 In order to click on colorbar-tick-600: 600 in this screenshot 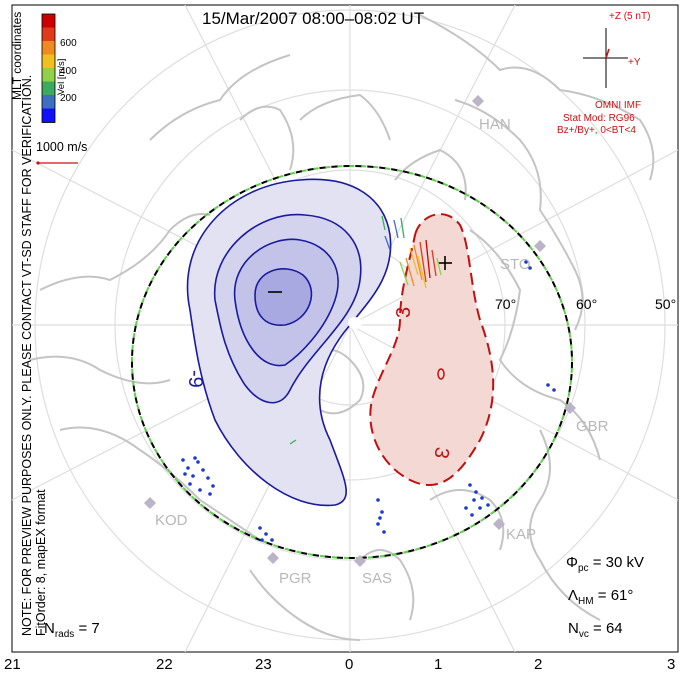, I will do `click(68, 43)`.